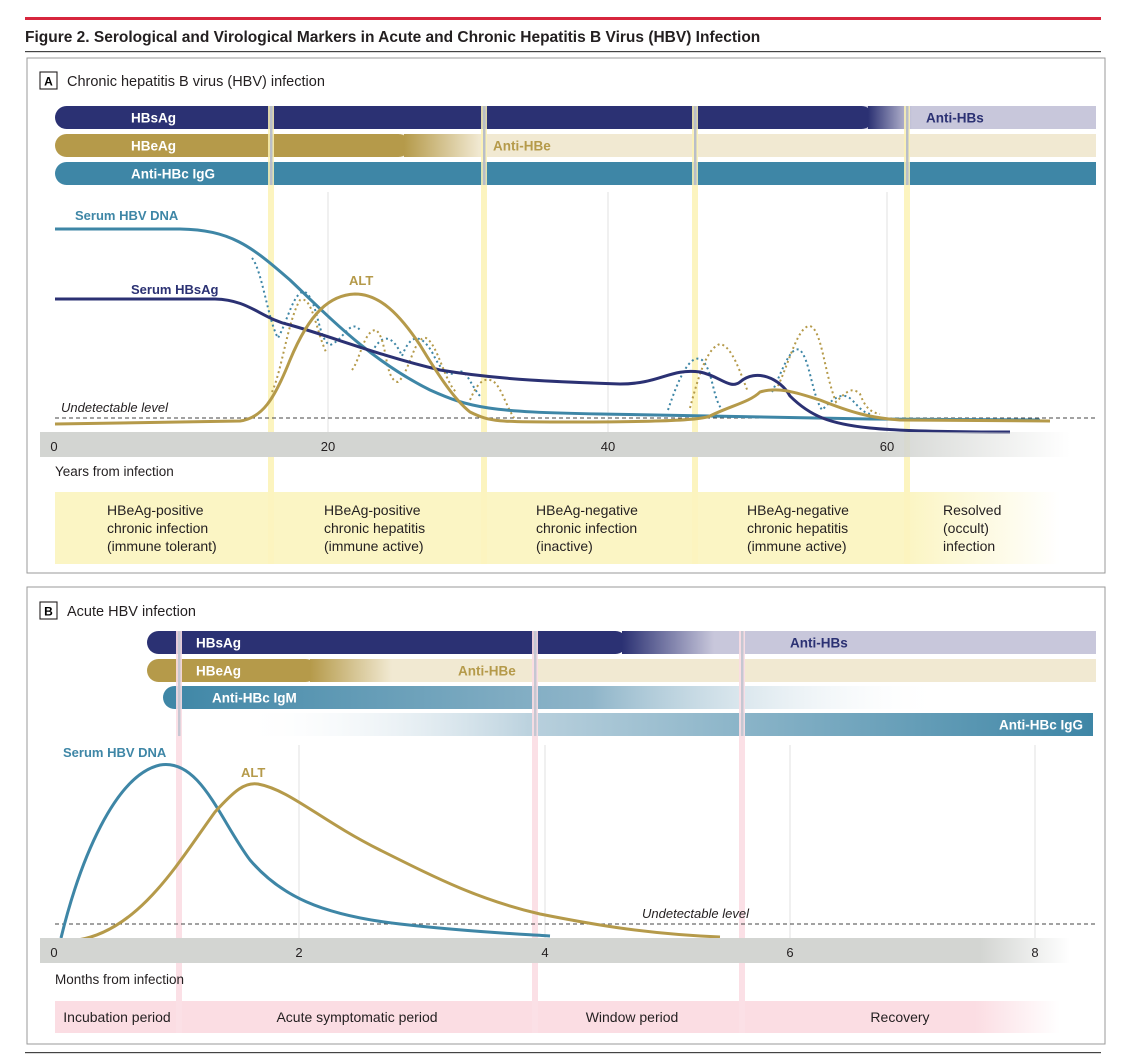 The height and width of the screenshot is (1064, 1130). I want to click on a-phase-5-line-1: Resolved, so click(972, 510).